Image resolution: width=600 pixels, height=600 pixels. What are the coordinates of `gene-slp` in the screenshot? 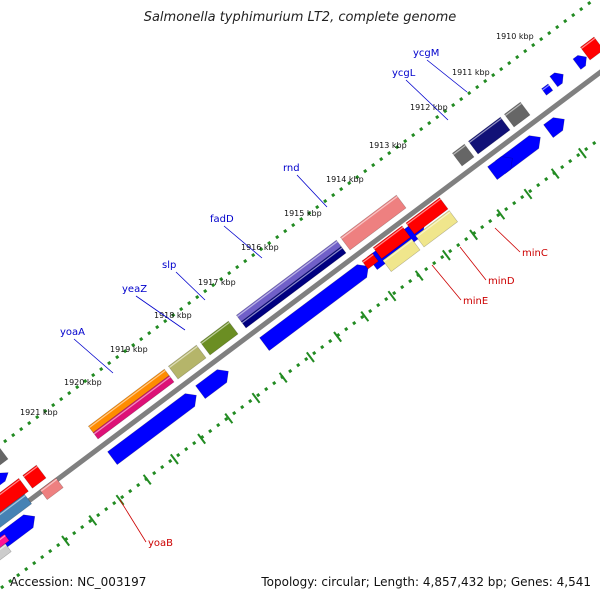 It's located at (219, 338).